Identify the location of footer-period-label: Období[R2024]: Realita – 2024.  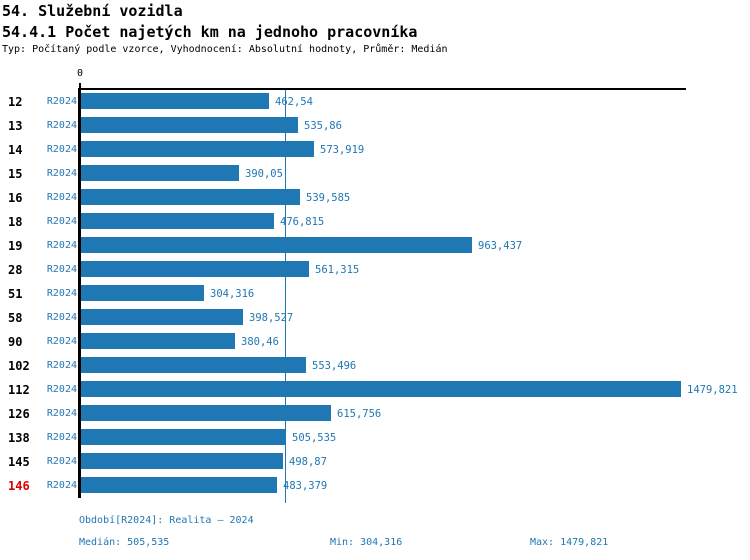
(166, 520).